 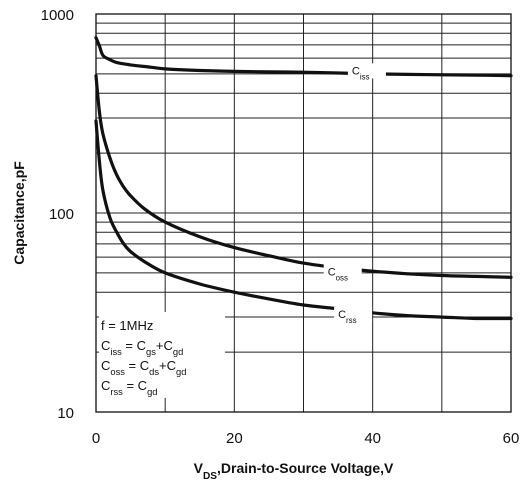 I want to click on annotation-line: Ciss = Cgs+Cgd, so click(x=142, y=347).